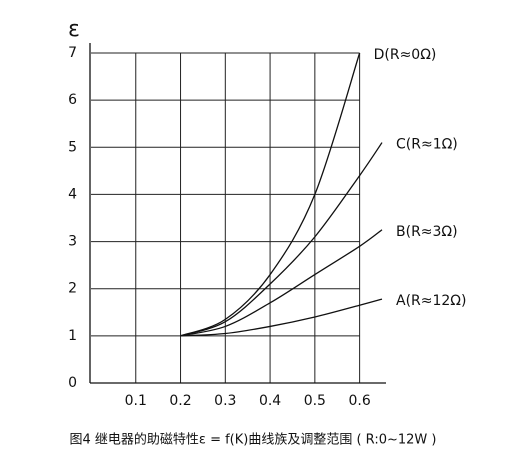 The image size is (506, 458). Describe the element at coordinates (72, 383) in the screenshot. I see `y-tick-label: 0` at that location.